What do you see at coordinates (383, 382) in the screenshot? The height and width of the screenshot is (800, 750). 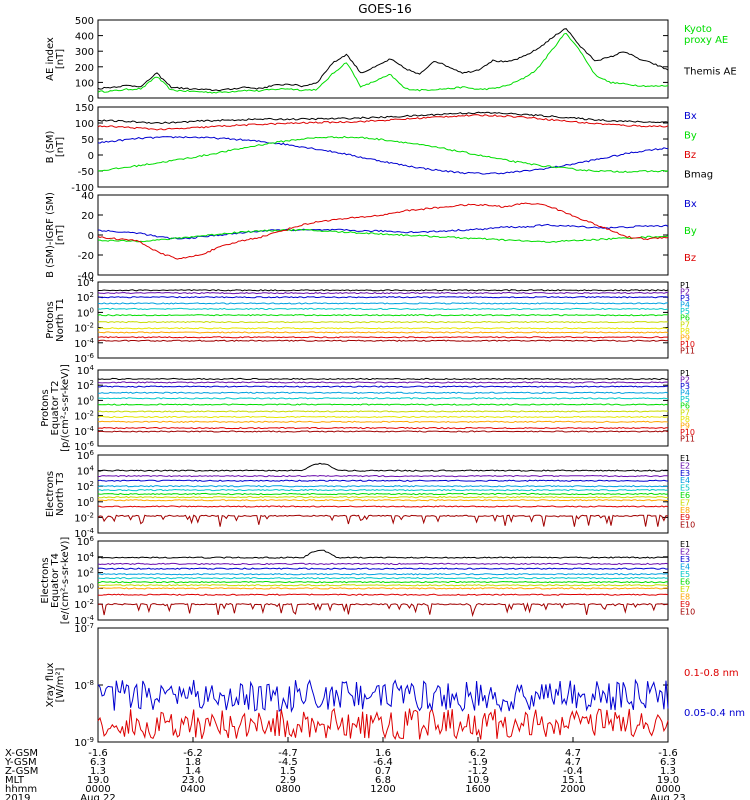 I see `series-line-p2` at bounding box center [383, 382].